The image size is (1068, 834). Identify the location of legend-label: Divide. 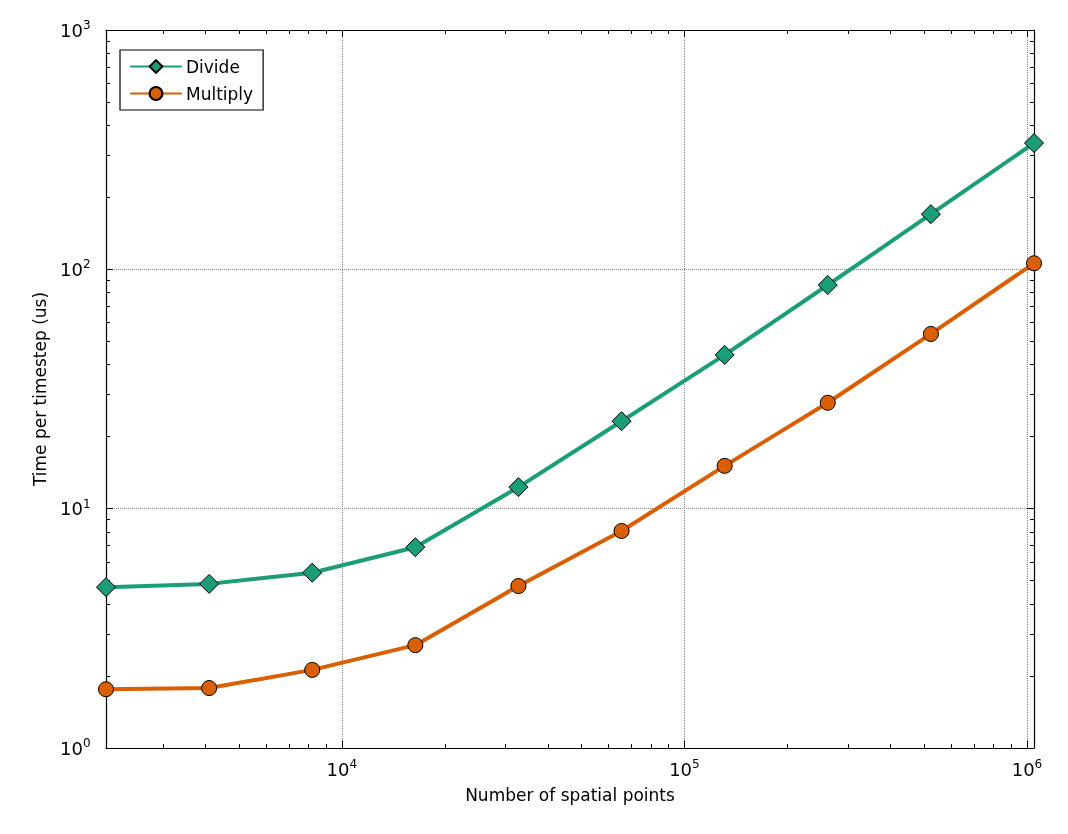
(213, 66).